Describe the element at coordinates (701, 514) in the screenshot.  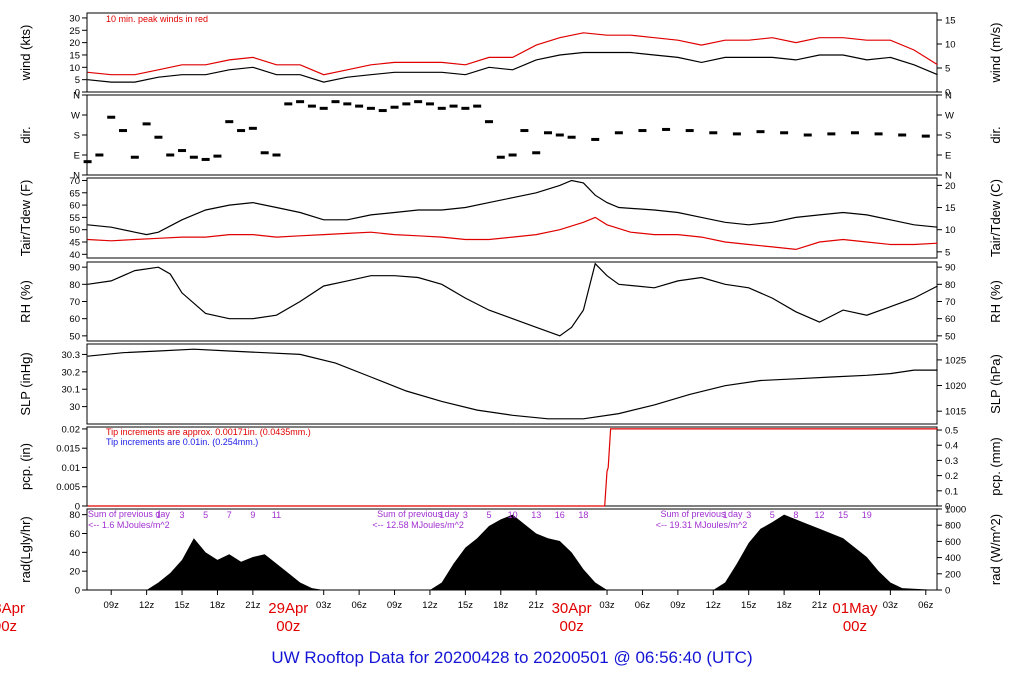
I see `daily-sum-label: Sum of previous day` at that location.